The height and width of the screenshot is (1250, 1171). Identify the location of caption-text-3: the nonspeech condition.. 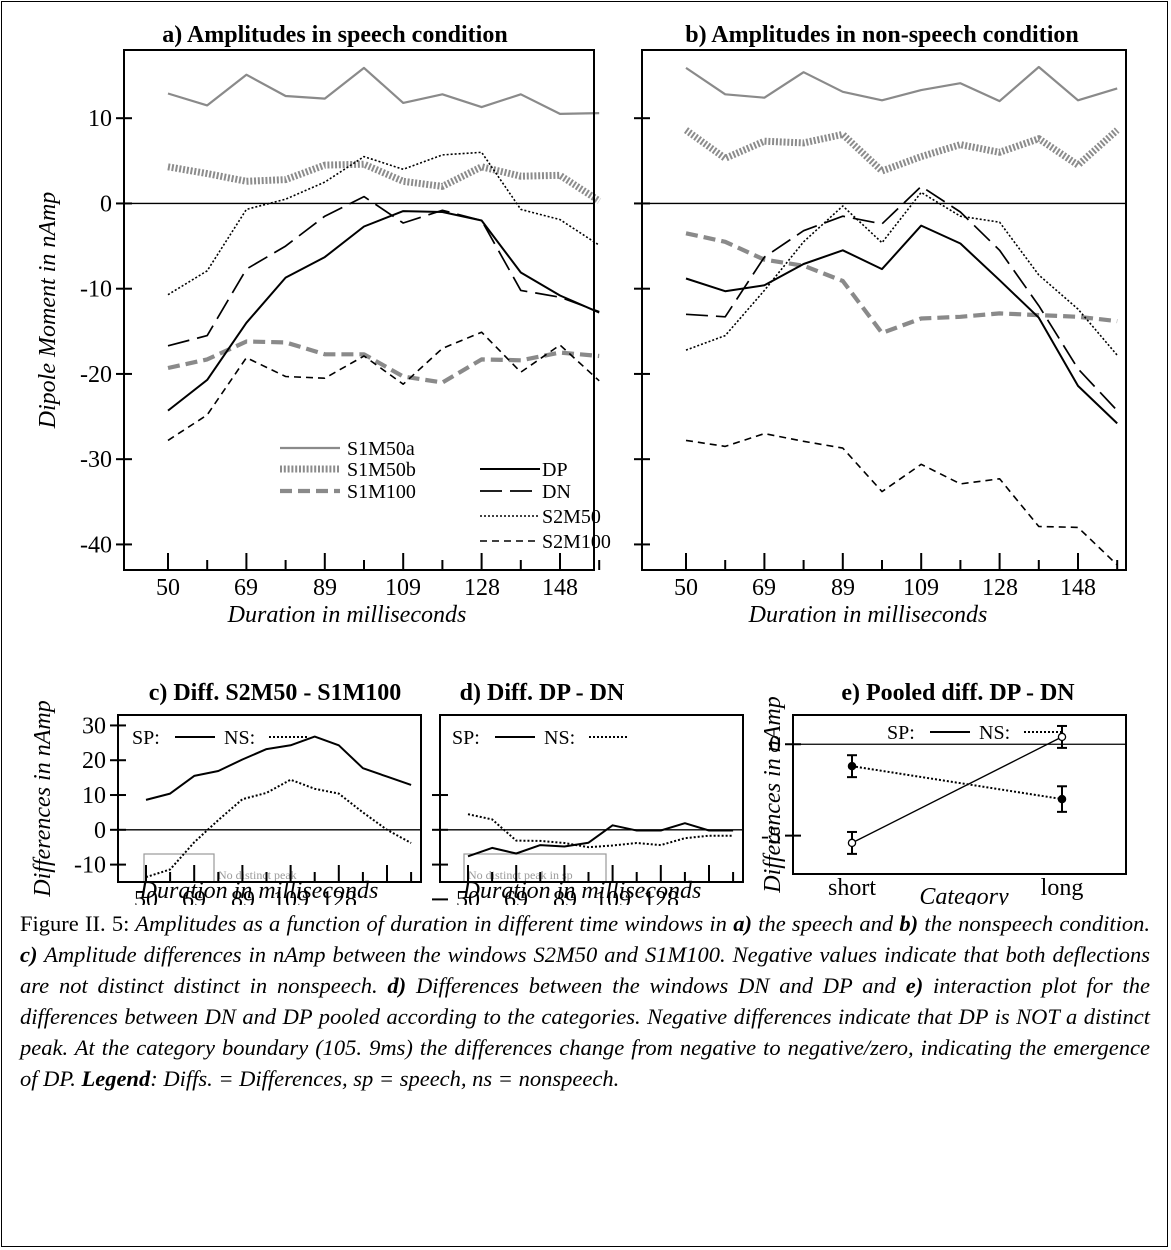
(1034, 923).